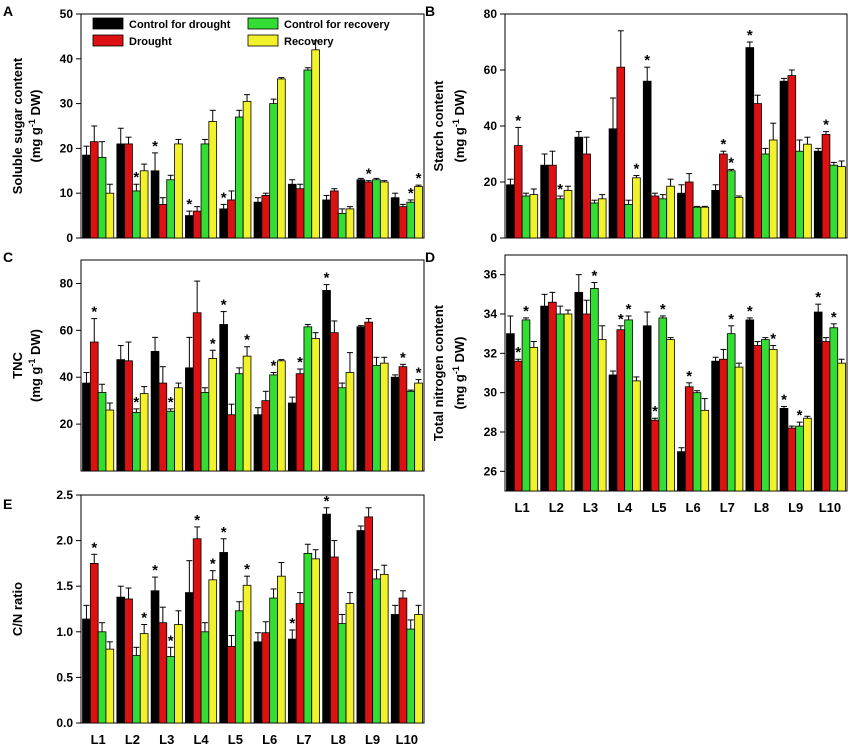 This screenshot has height=754, width=850. I want to click on x-tick-label: L10, so click(407, 739).